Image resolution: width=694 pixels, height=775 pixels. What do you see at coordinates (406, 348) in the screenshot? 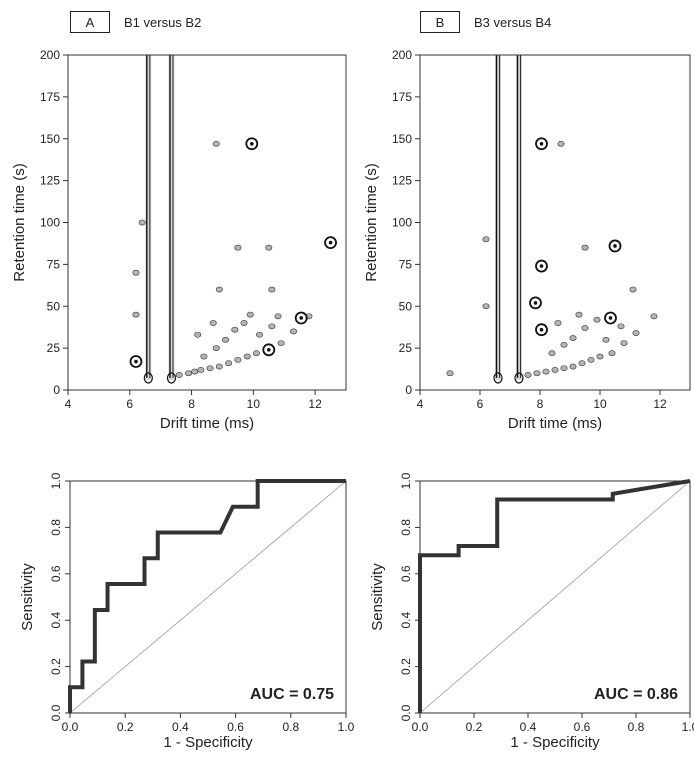
I see `y-tick-label: 25` at bounding box center [406, 348].